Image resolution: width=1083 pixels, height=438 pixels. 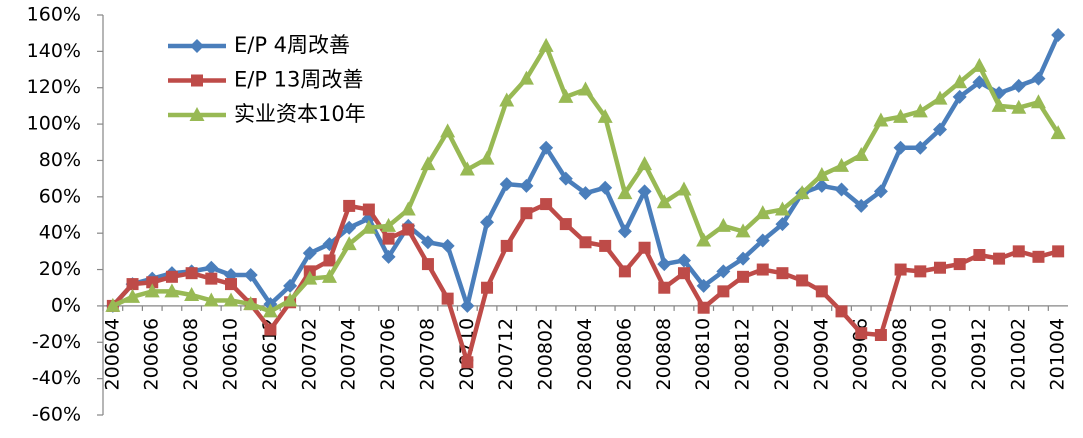 I want to click on x-tick-label: 200808, so click(x=664, y=354).